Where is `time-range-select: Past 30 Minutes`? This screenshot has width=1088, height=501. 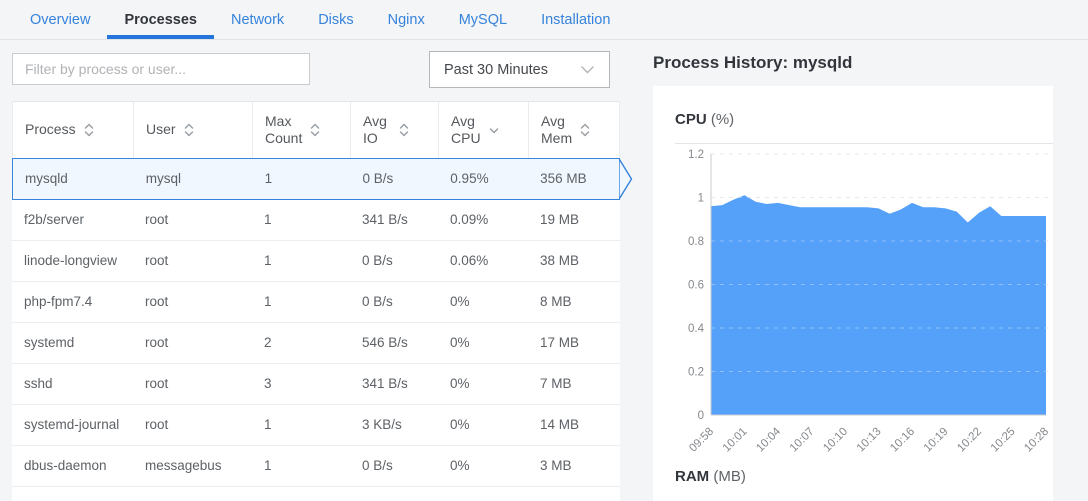 time-range-select: Past 30 Minutes is located at coordinates (519, 69).